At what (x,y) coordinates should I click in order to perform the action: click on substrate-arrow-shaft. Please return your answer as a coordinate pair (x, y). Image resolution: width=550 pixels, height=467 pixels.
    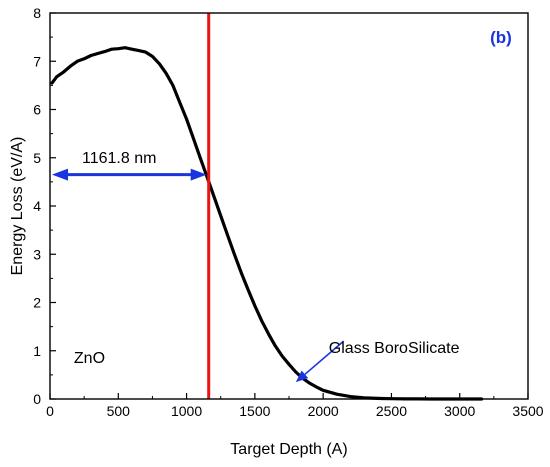
    Looking at the image, I should click on (324, 357).